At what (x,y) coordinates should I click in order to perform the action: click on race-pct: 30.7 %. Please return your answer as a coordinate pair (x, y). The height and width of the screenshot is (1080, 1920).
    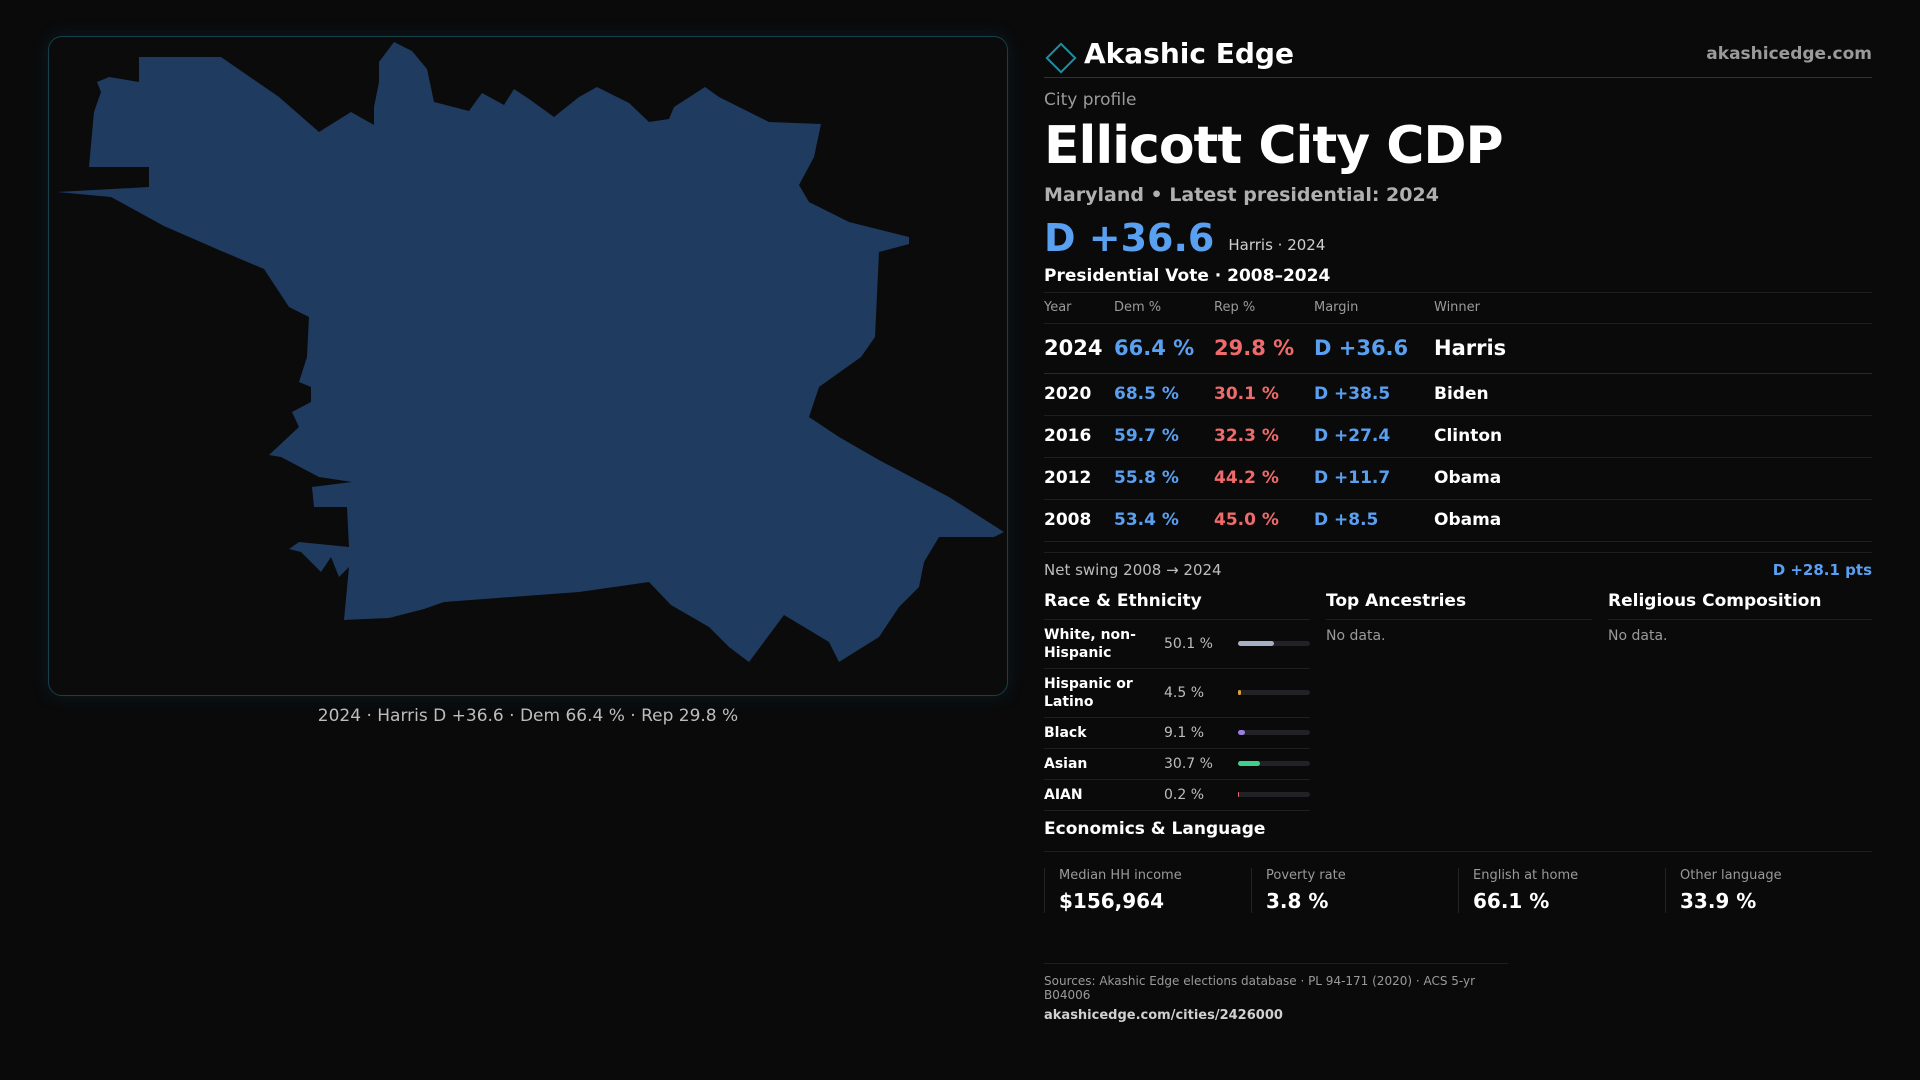
    Looking at the image, I should click on (1188, 763).